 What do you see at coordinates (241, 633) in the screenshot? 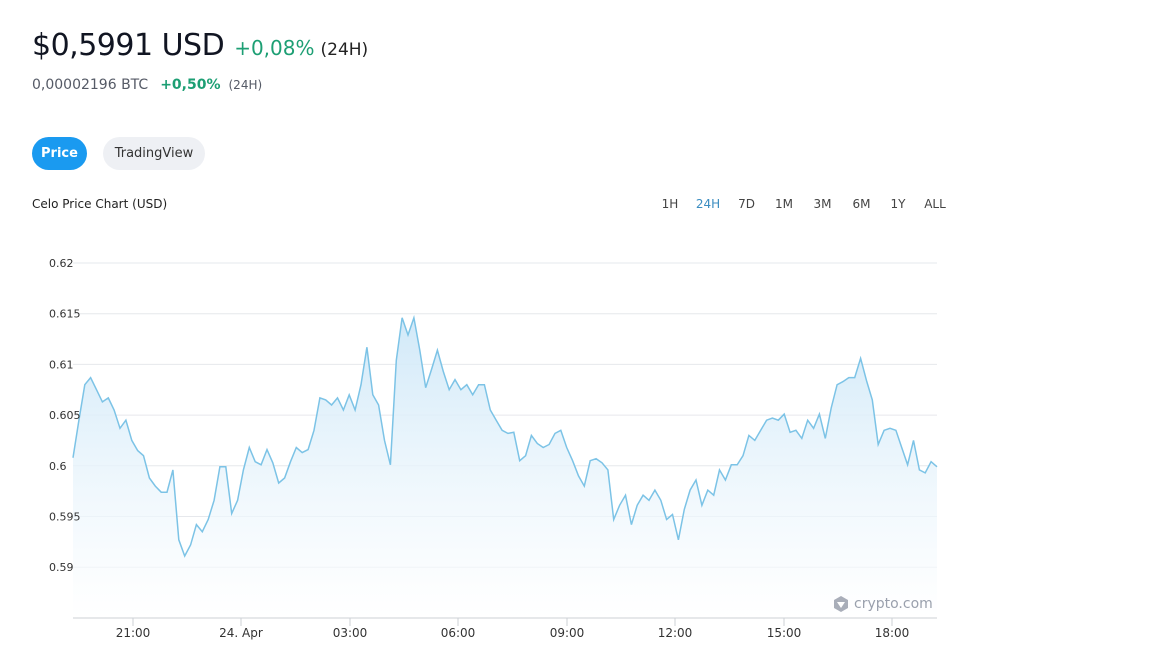
I see `x-tick-label: 24. Apr` at bounding box center [241, 633].